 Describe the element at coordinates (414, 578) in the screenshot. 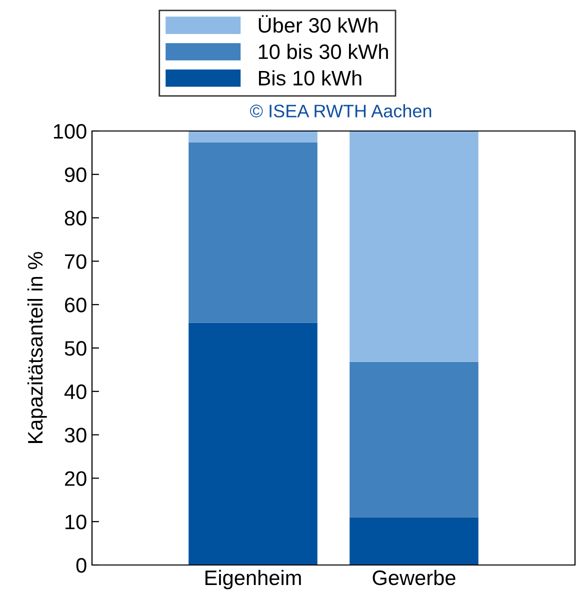

I see `x-tick-label: Gewerbe` at that location.